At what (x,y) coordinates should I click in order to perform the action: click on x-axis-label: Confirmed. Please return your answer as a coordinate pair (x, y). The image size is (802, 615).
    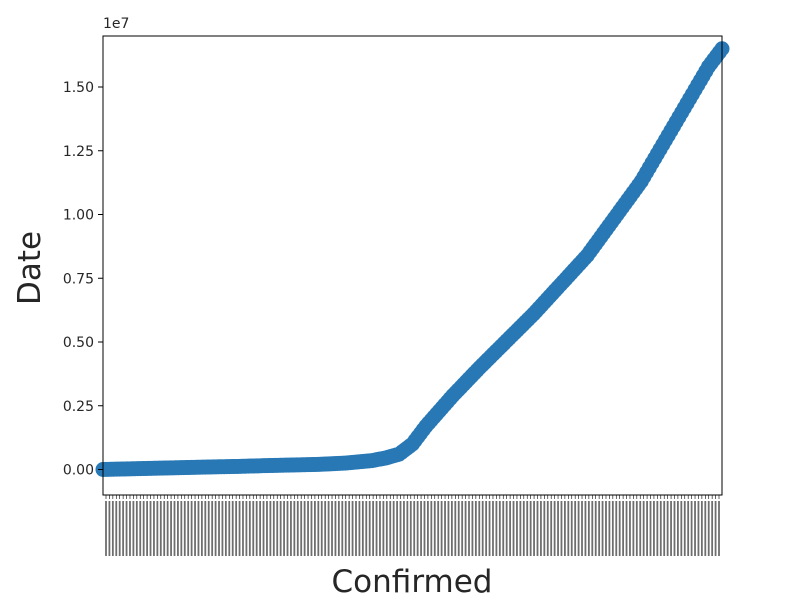
    Looking at the image, I should click on (412, 582).